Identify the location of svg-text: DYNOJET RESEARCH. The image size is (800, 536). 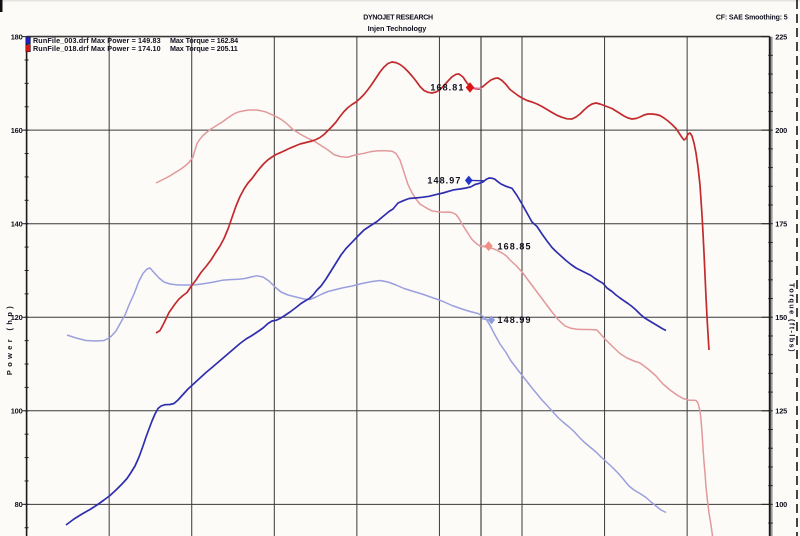
(398, 18).